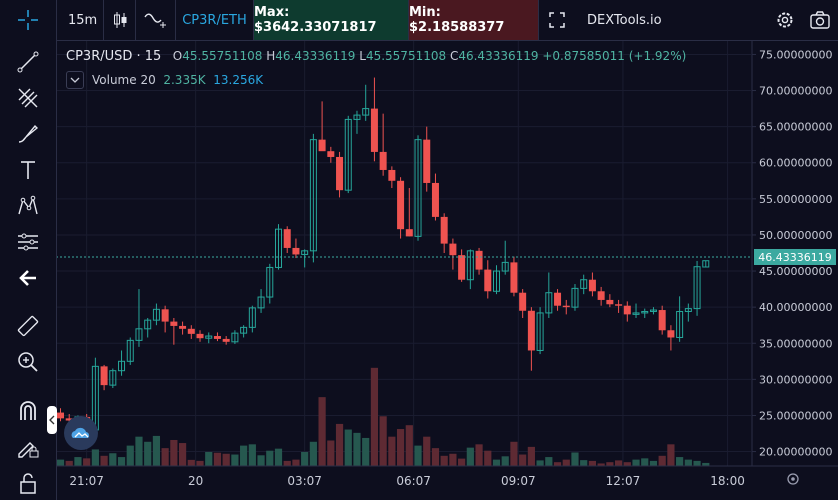 The image size is (838, 500). I want to click on camera-icon, so click(820, 20).